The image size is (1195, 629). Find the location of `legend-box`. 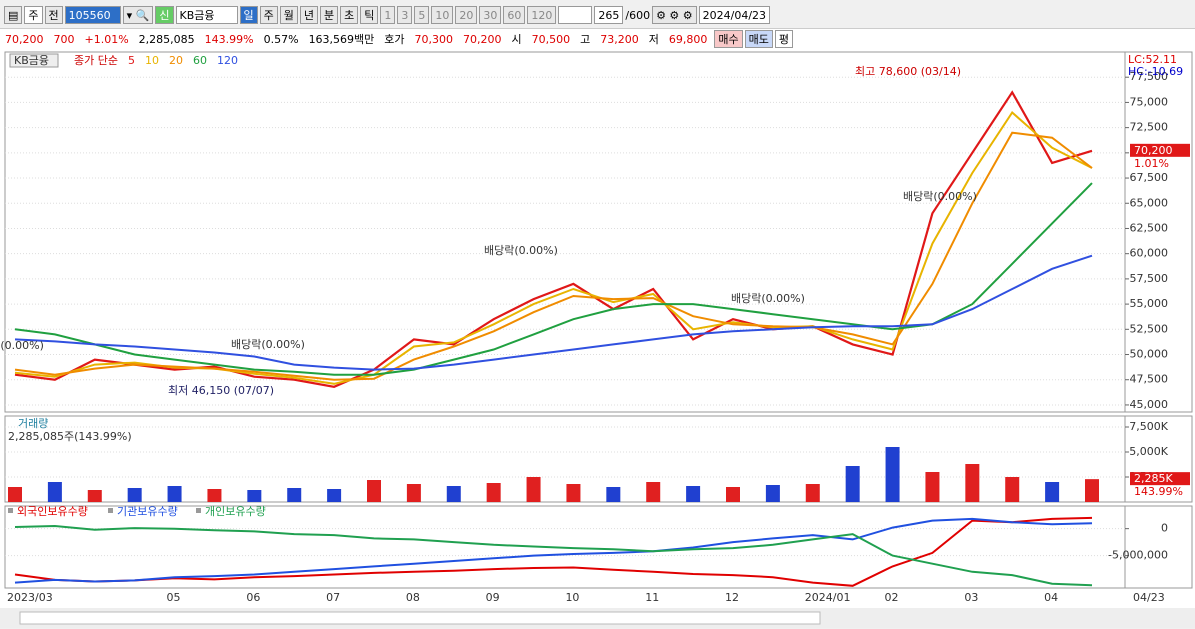

legend-box is located at coordinates (34, 60).